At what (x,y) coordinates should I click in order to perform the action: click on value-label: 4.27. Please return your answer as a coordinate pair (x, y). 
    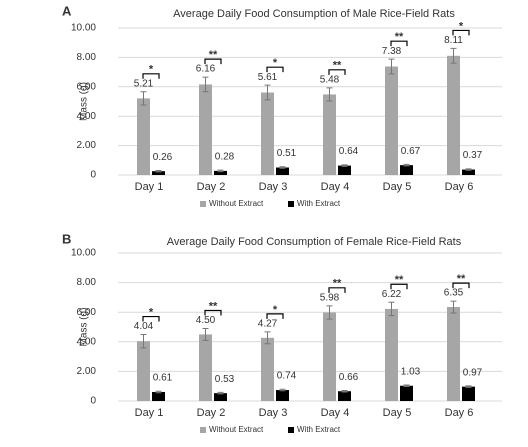
    Looking at the image, I should click on (268, 324).